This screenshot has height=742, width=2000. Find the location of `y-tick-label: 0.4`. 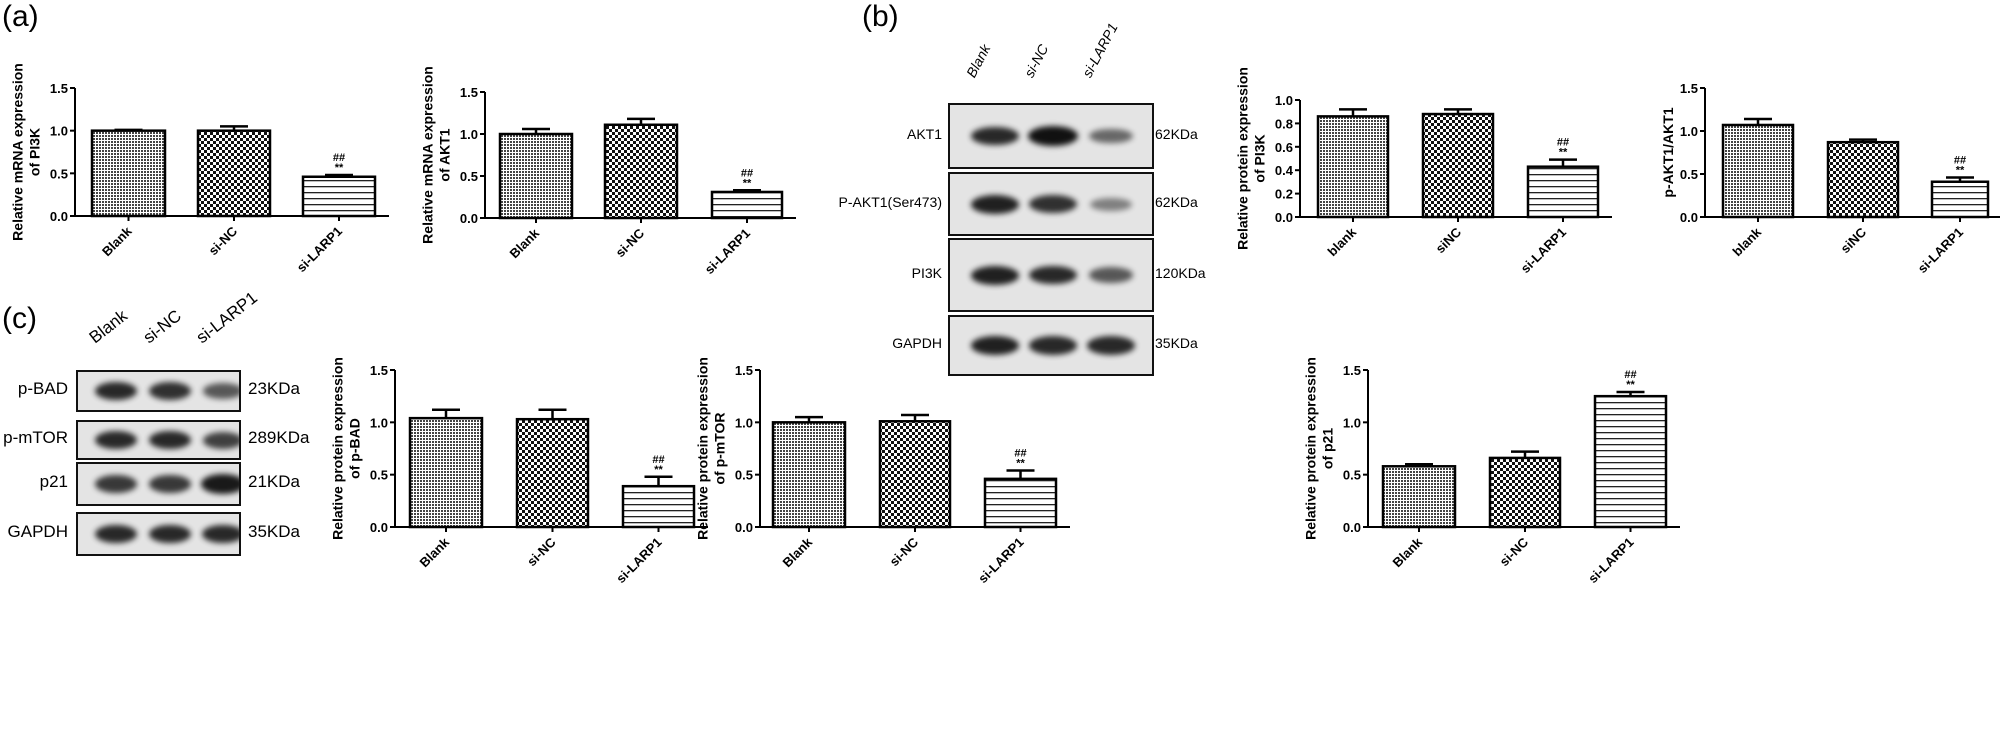

y-tick-label: 0.4 is located at coordinates (1284, 170).